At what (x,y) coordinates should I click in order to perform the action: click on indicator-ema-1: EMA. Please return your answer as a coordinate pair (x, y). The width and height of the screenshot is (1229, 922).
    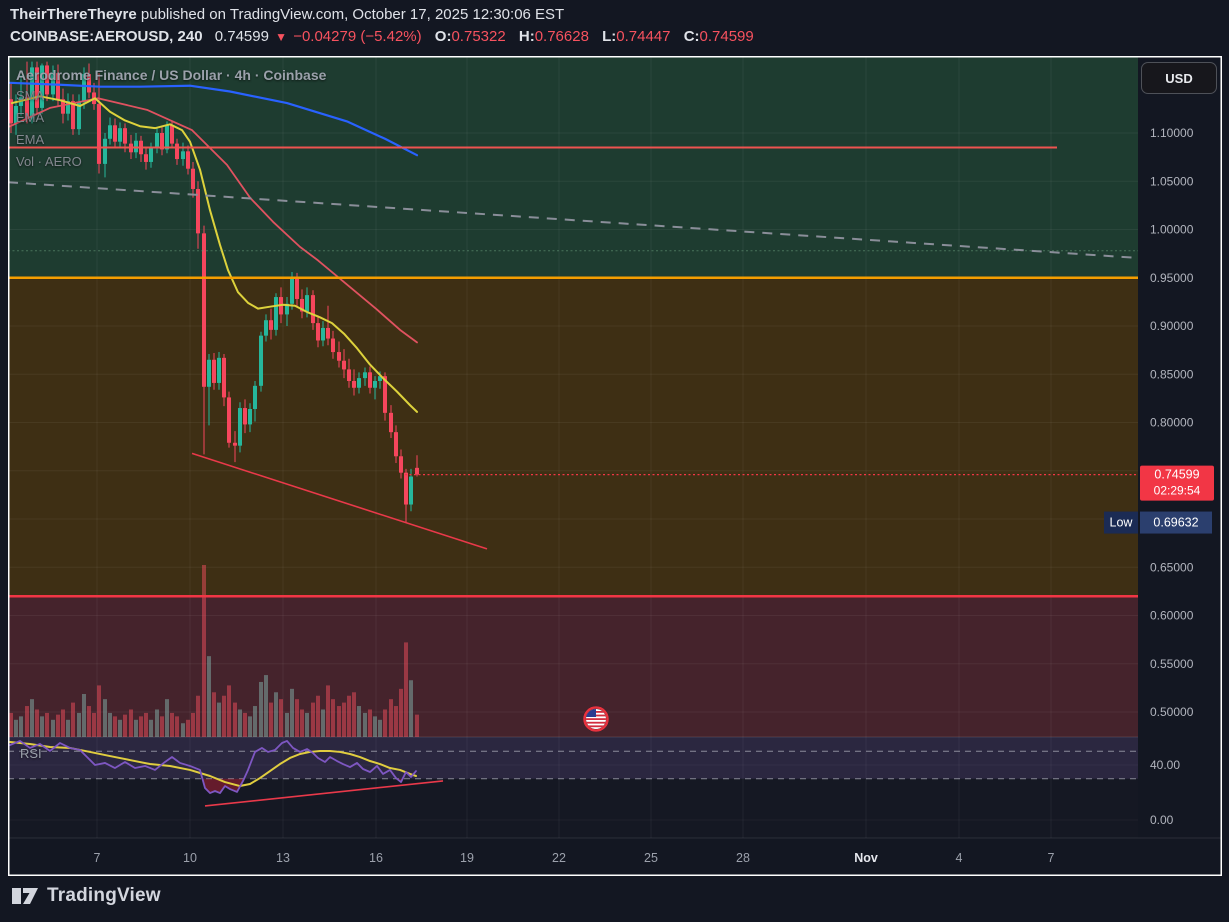
    Looking at the image, I should click on (30, 117).